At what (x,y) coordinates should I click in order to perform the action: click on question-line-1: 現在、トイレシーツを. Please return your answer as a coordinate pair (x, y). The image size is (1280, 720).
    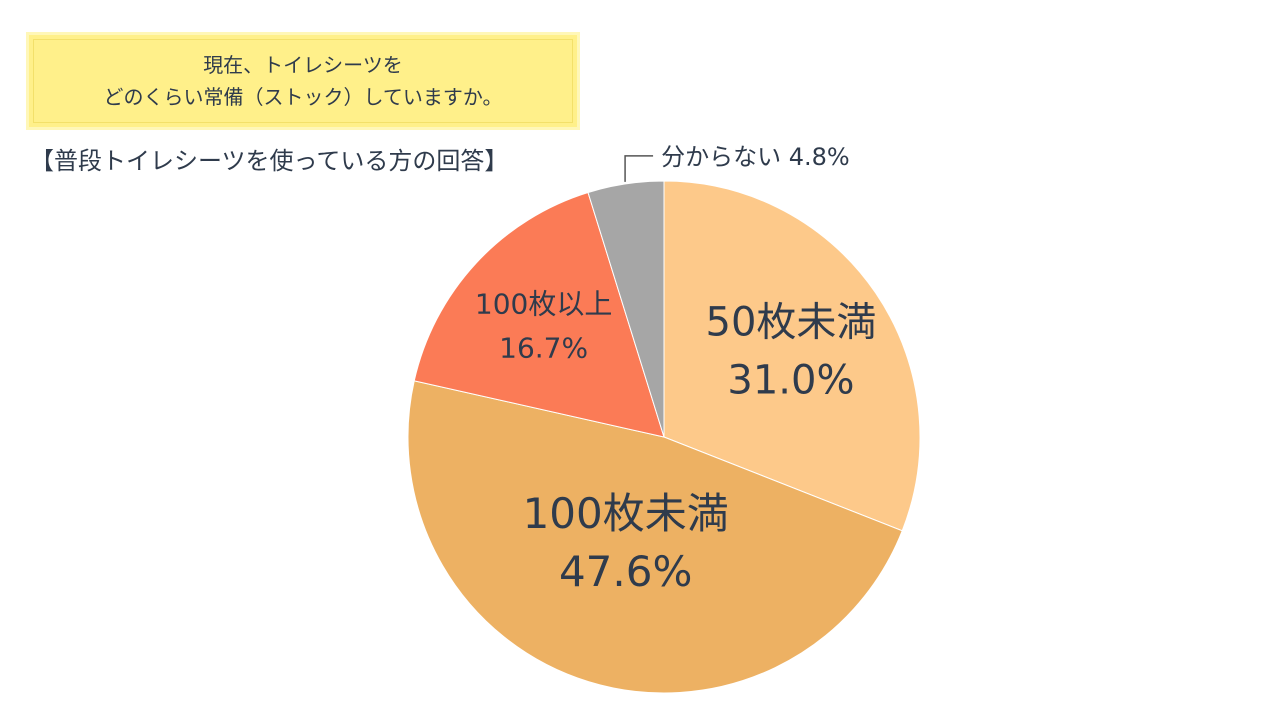
    Looking at the image, I should click on (303, 65).